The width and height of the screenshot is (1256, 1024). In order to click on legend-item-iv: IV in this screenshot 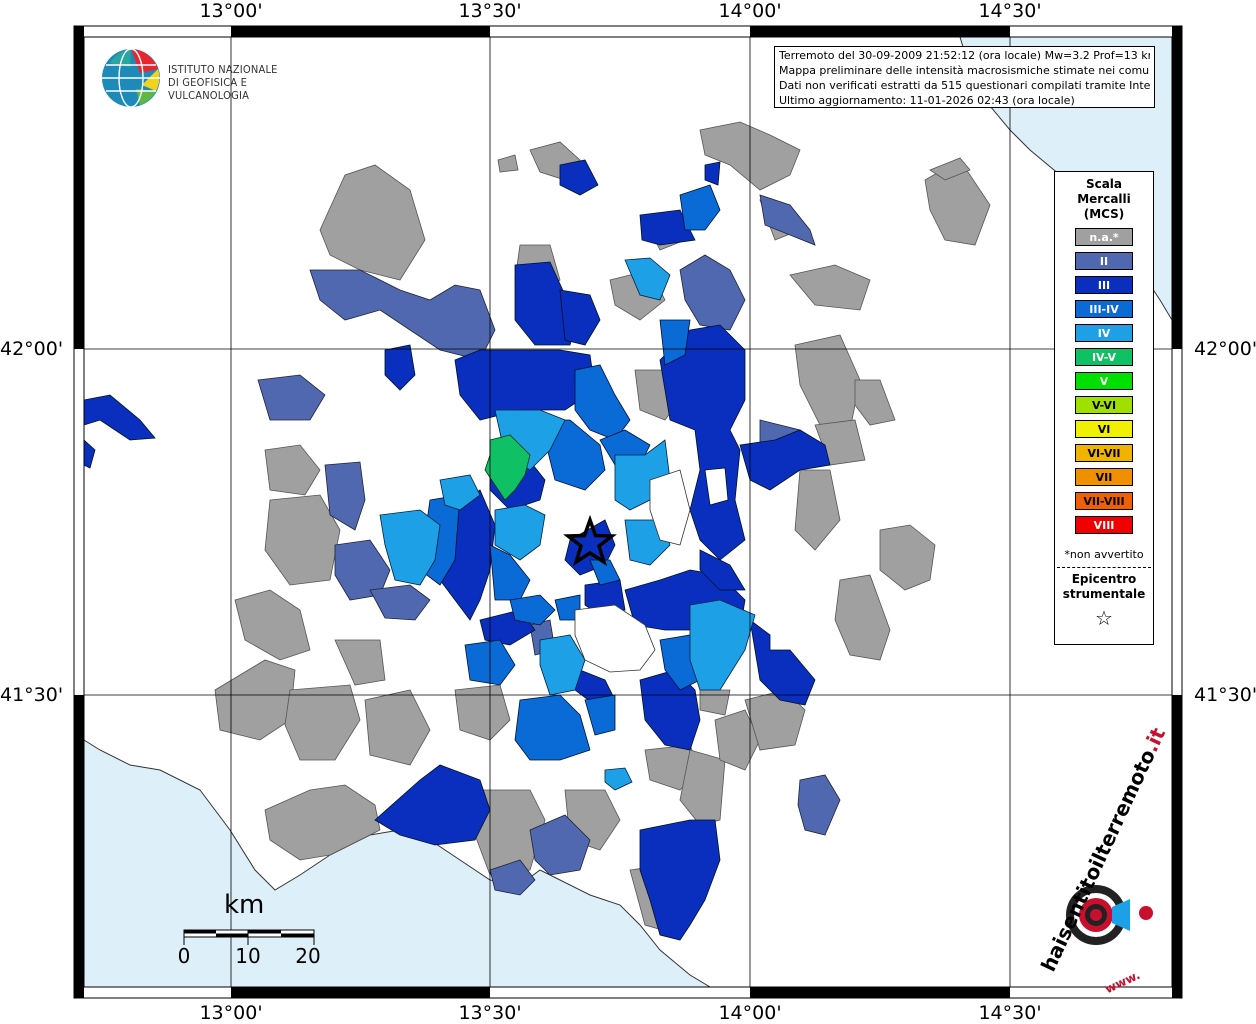, I will do `click(1104, 333)`.